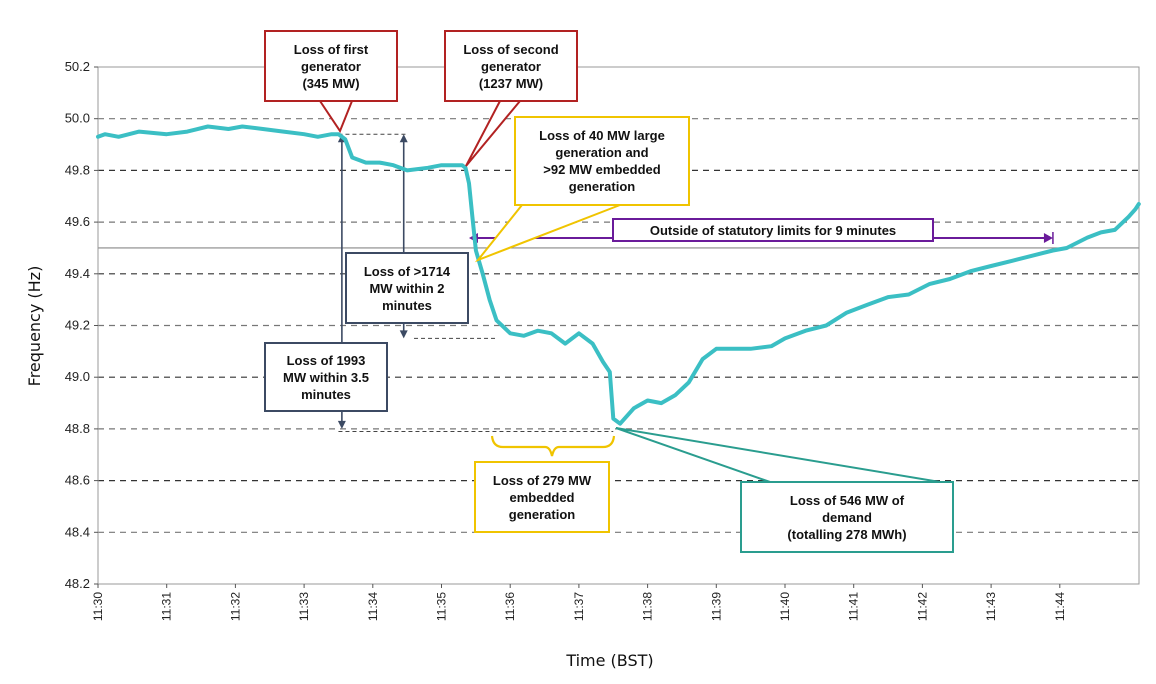 The width and height of the screenshot is (1156, 684). I want to click on x-tick-label: 11:30, so click(98, 606).